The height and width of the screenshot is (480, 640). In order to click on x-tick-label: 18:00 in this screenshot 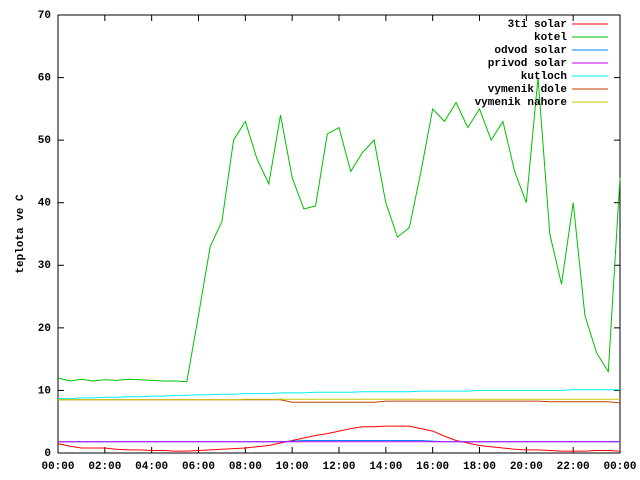, I will do `click(479, 467)`.